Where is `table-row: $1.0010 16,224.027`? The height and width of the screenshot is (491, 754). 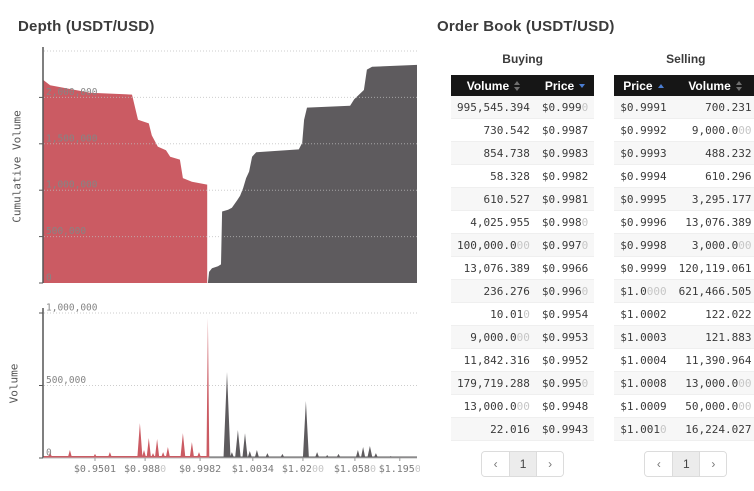
table-row: $1.0010 16,224.027 is located at coordinates (684, 429).